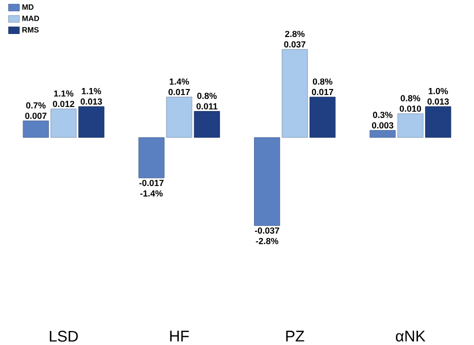 The image size is (474, 345). Describe the element at coordinates (151, 188) in the screenshot. I see `data-label: -0.017 -1.4%` at that location.